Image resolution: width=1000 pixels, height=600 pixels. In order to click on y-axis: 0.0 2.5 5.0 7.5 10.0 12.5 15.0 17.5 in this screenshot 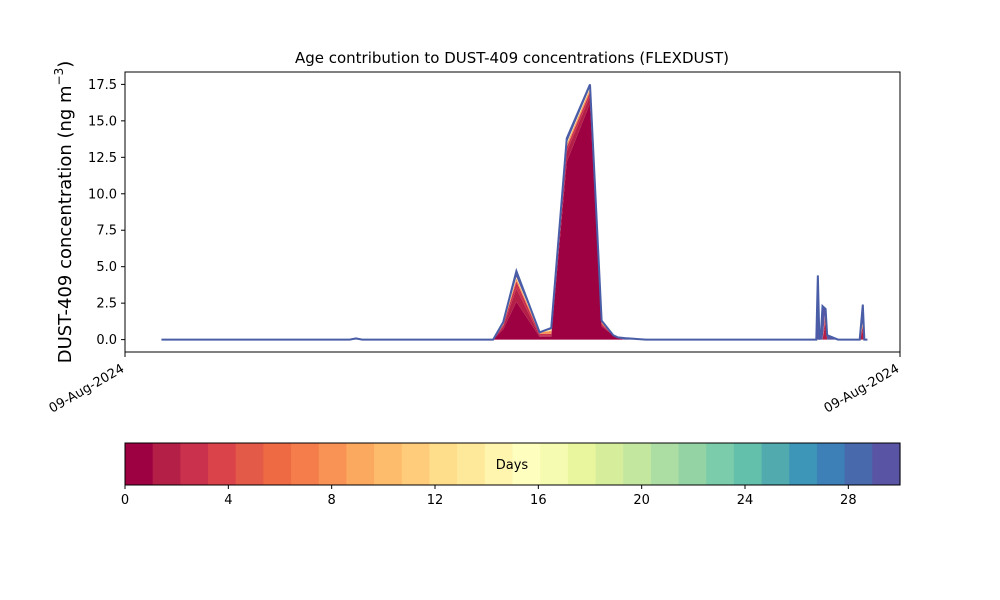, I will do `click(106, 213)`.